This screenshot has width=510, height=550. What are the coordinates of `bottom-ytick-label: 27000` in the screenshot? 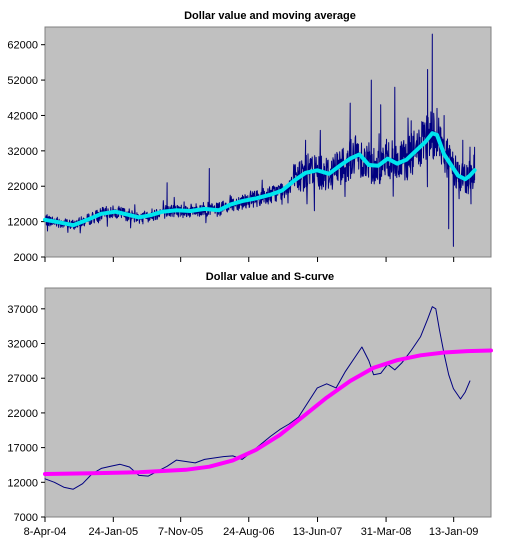 It's located at (22, 379).